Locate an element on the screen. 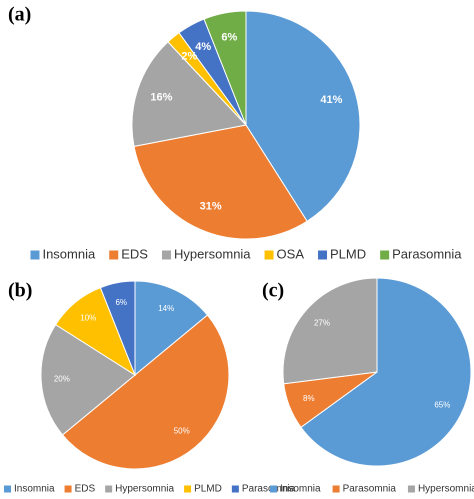 This screenshot has height=499, width=474. data-label: 27% is located at coordinates (322, 323).